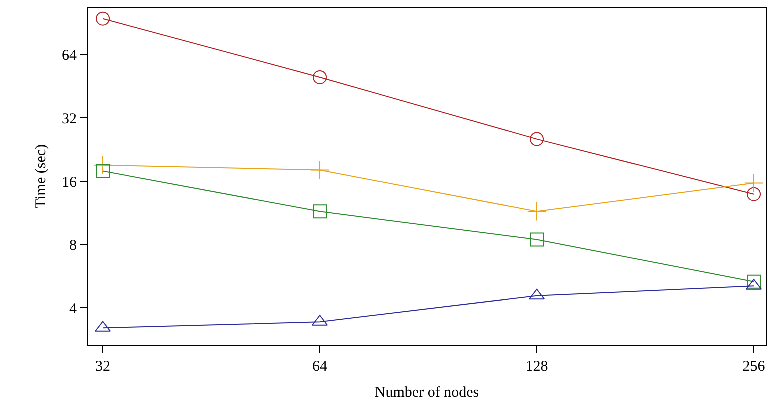 Image resolution: width=768 pixels, height=416 pixels. What do you see at coordinates (70, 56) in the screenshot?
I see `y-tick-label: 64` at bounding box center [70, 56].